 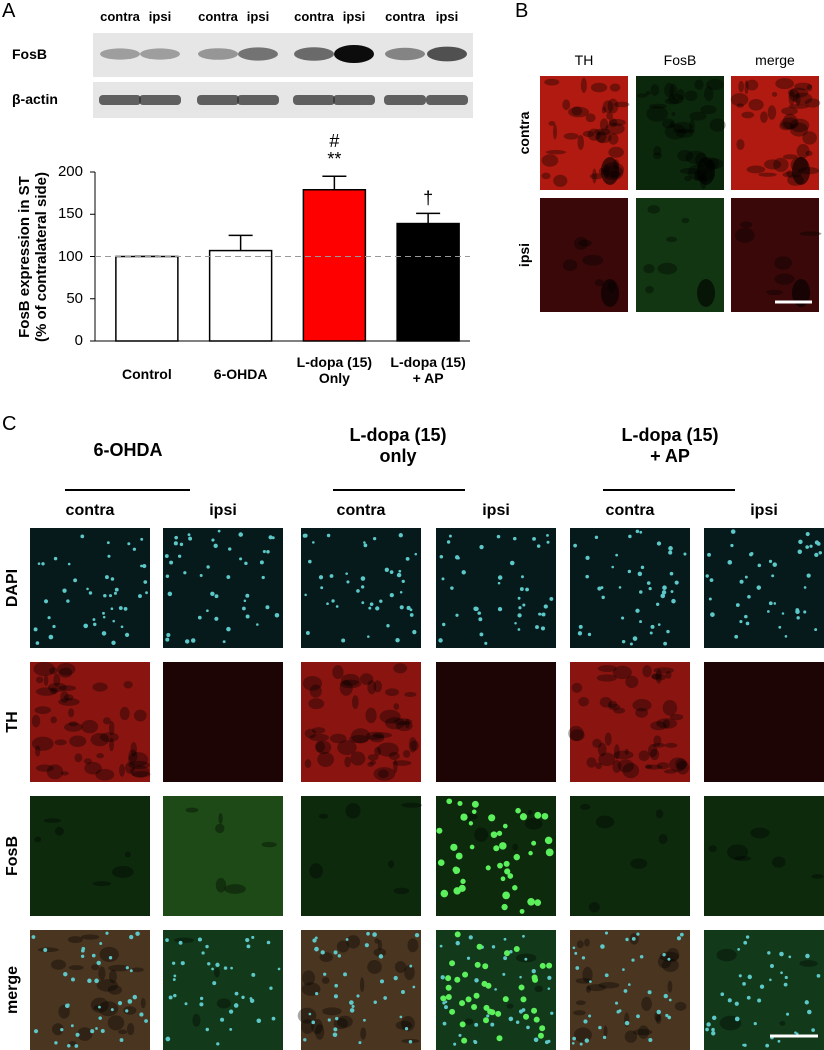 I want to click on group-label: 6-OHDA, so click(x=128, y=450).